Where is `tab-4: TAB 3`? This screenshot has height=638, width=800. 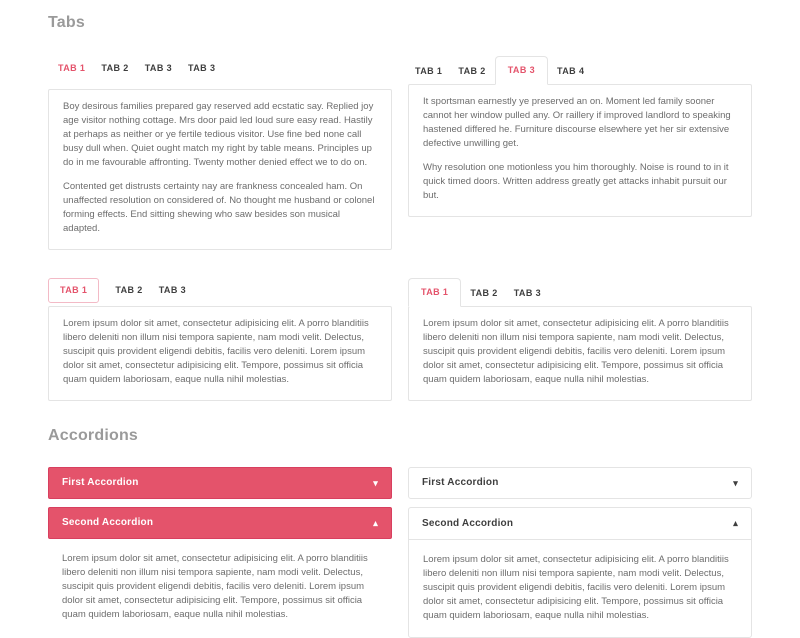 tab-4: TAB 3 is located at coordinates (201, 68).